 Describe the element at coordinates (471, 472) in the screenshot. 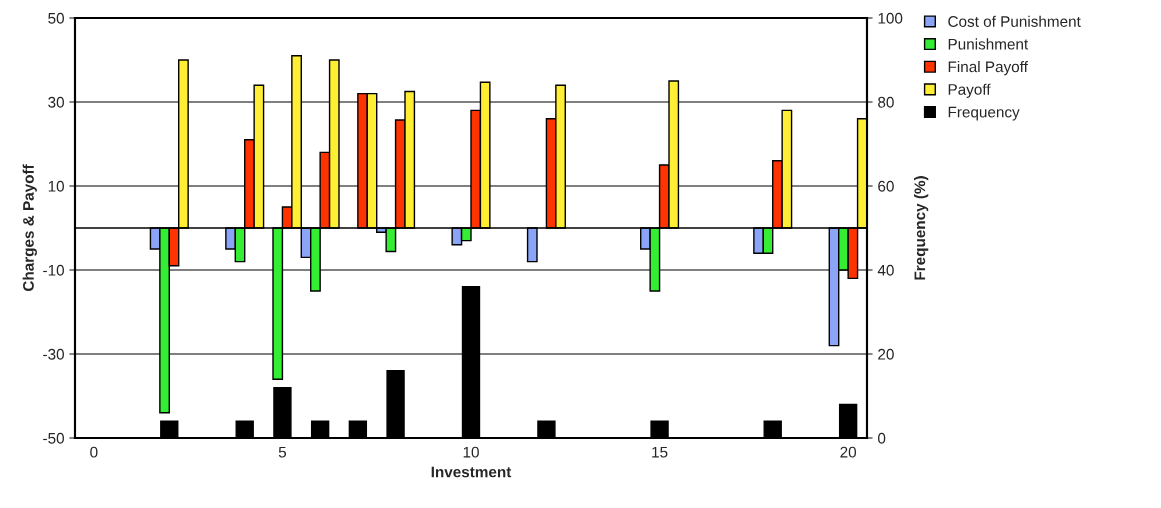

I see `x-axis-title: Investment` at that location.